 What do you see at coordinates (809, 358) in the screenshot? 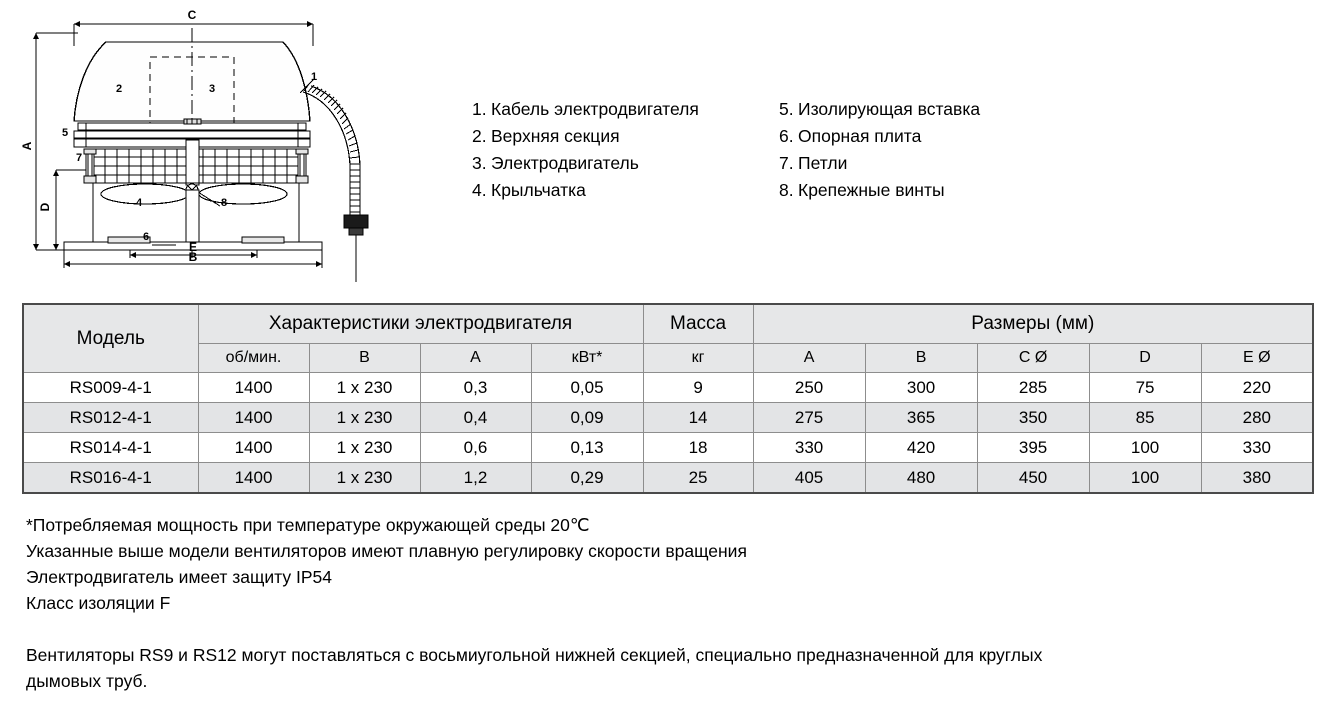
I see `col-header-dim-a: A` at bounding box center [809, 358].